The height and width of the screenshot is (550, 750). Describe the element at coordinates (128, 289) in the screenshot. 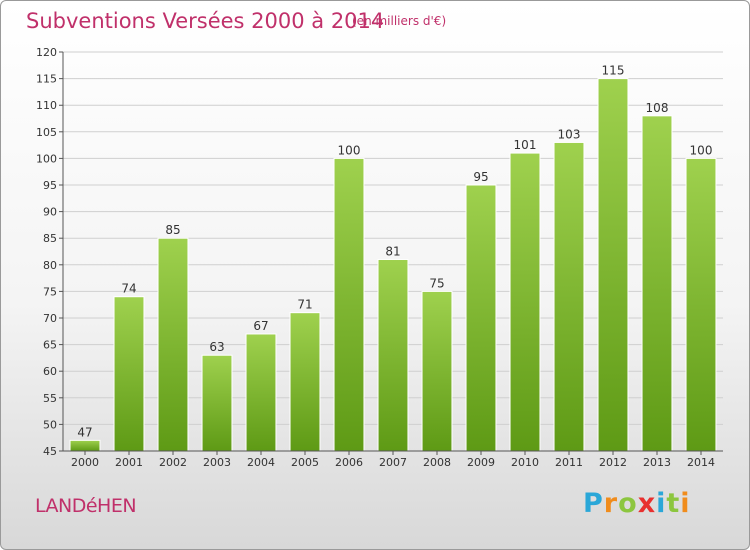

I see `data-label: 74` at that location.